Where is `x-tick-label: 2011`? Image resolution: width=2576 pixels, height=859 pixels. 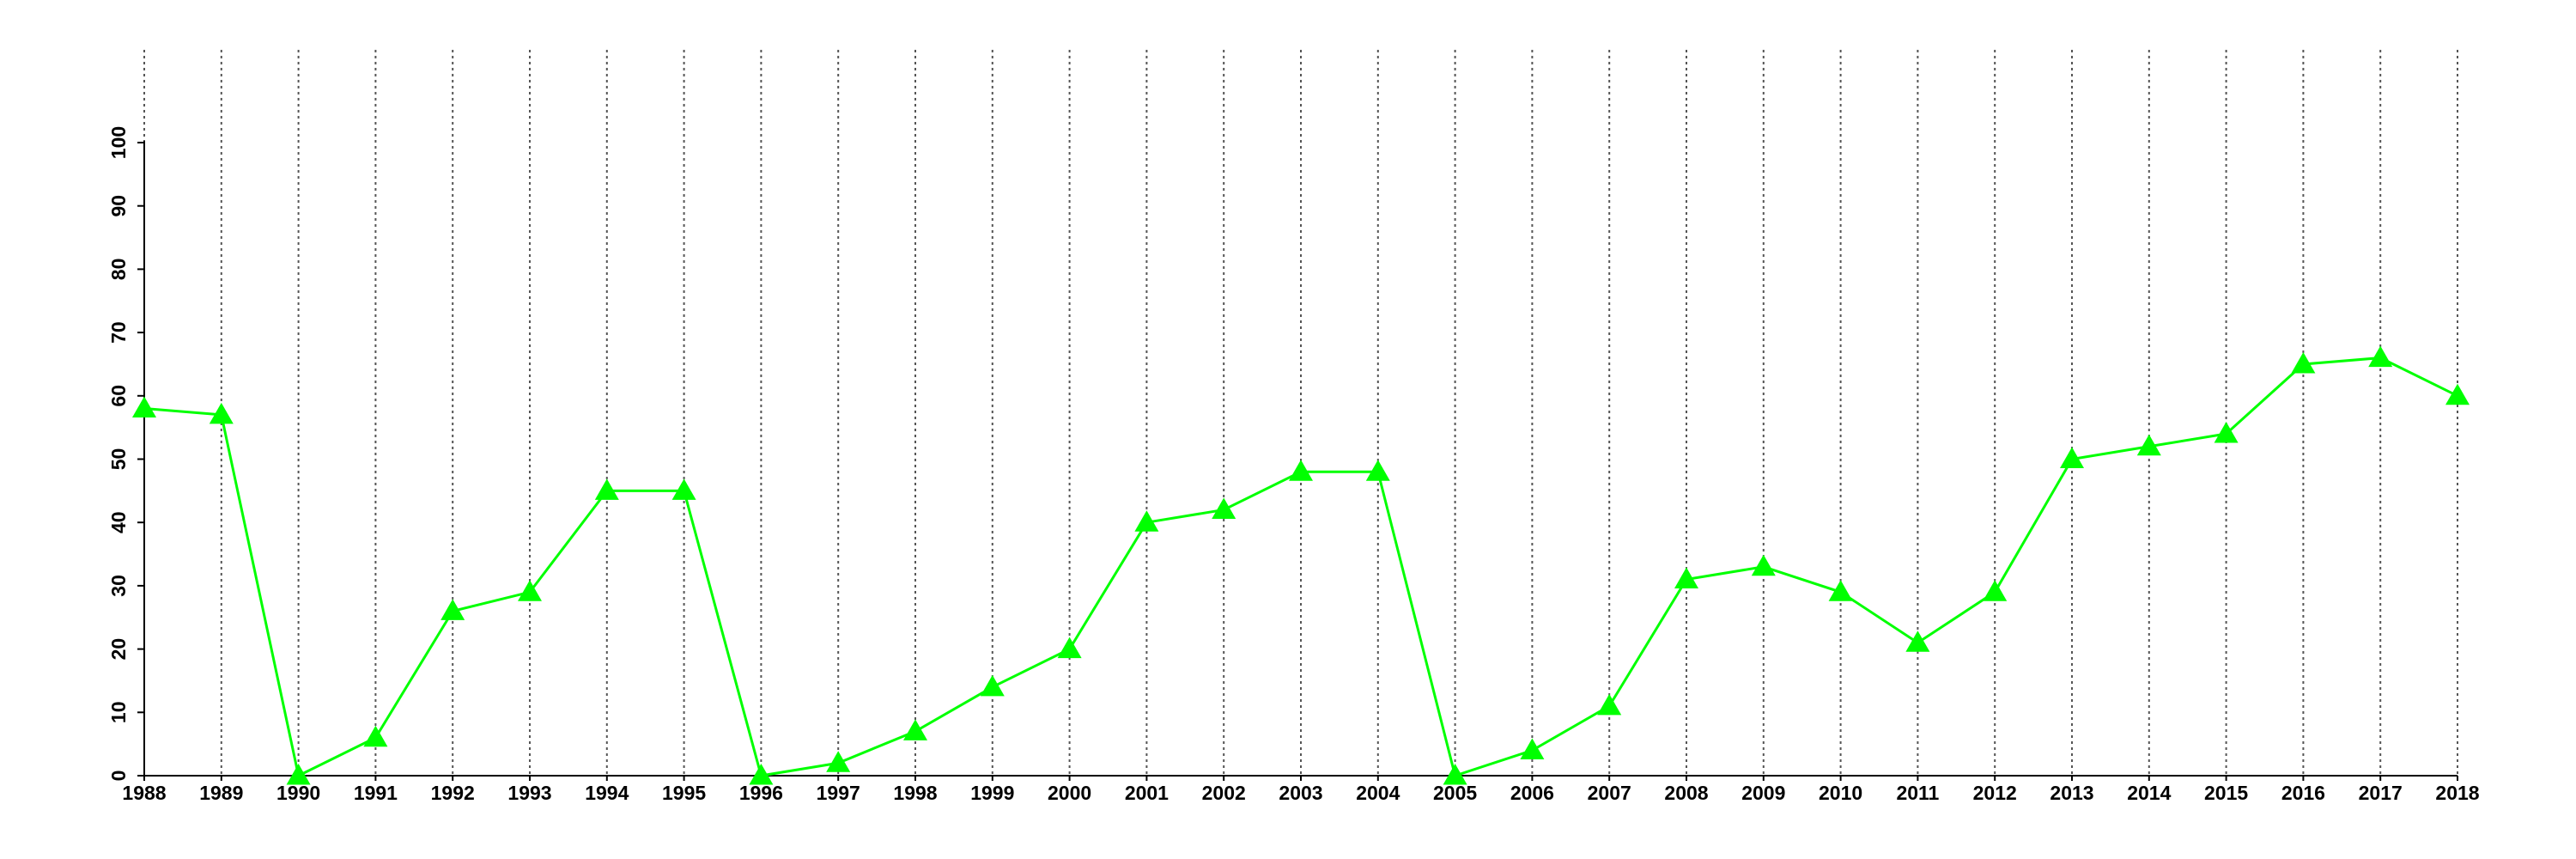 x-tick-label: 2011 is located at coordinates (1917, 793).